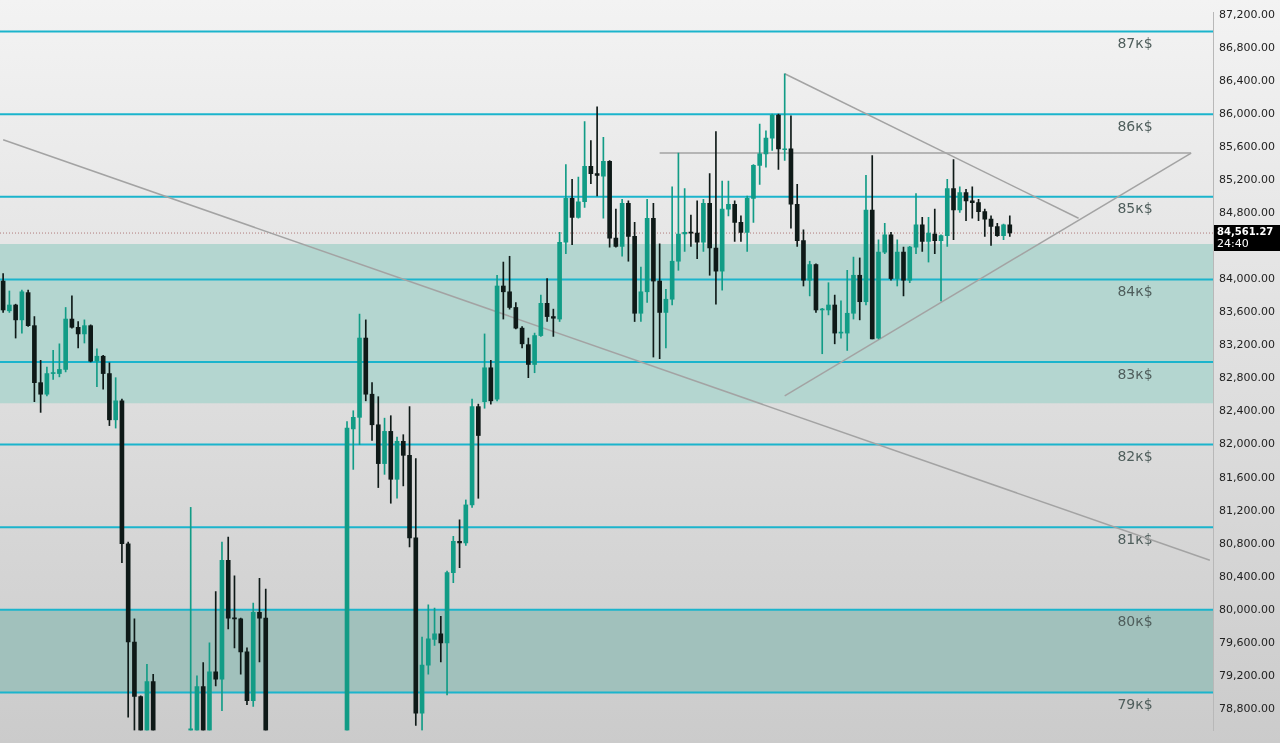 The image size is (1280, 743). What do you see at coordinates (1135, 538) in the screenshot?
I see `ref-line-label: 81к$` at bounding box center [1135, 538].